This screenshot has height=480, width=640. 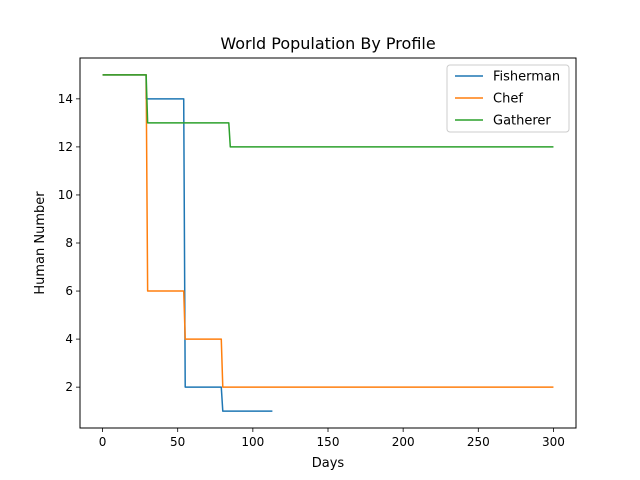 I want to click on y-axis-label: Human Number, so click(x=40, y=243).